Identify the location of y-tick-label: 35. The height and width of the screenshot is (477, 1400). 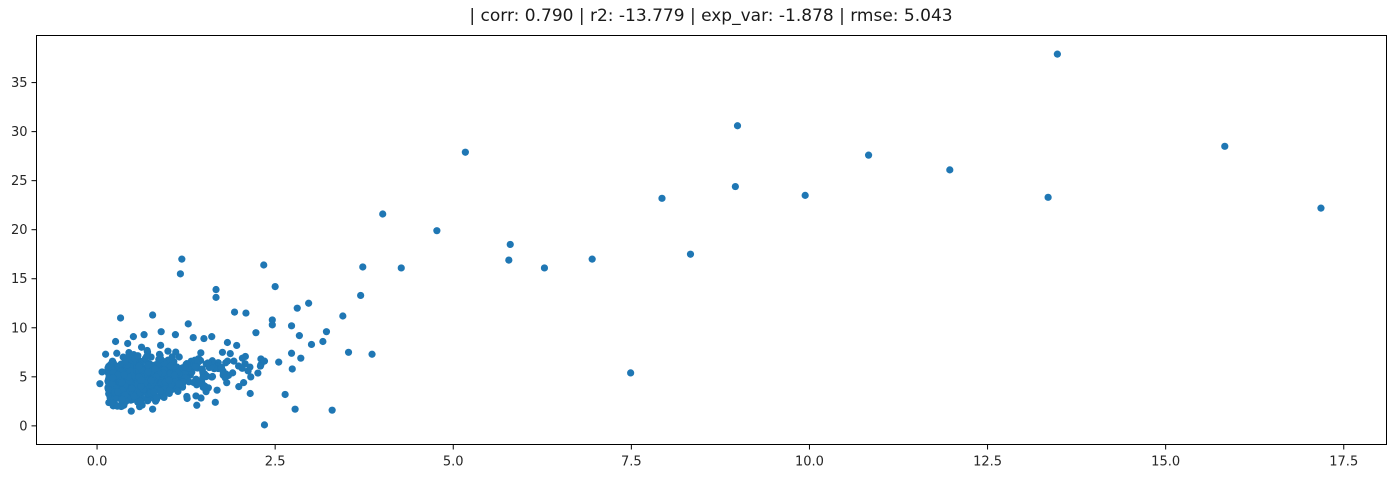
(19, 83).